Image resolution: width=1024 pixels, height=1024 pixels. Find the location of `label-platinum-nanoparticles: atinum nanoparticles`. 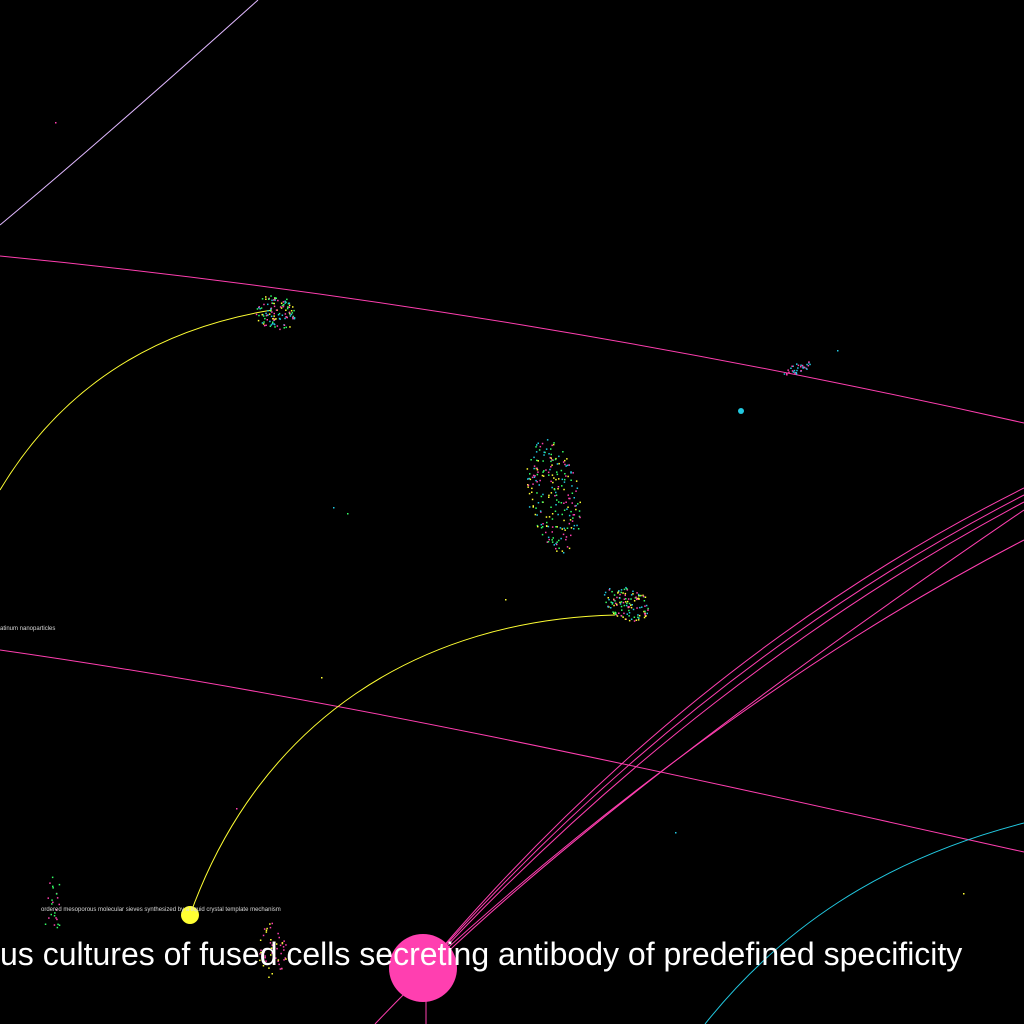

label-platinum-nanoparticles: atinum nanoparticles is located at coordinates (27, 629).